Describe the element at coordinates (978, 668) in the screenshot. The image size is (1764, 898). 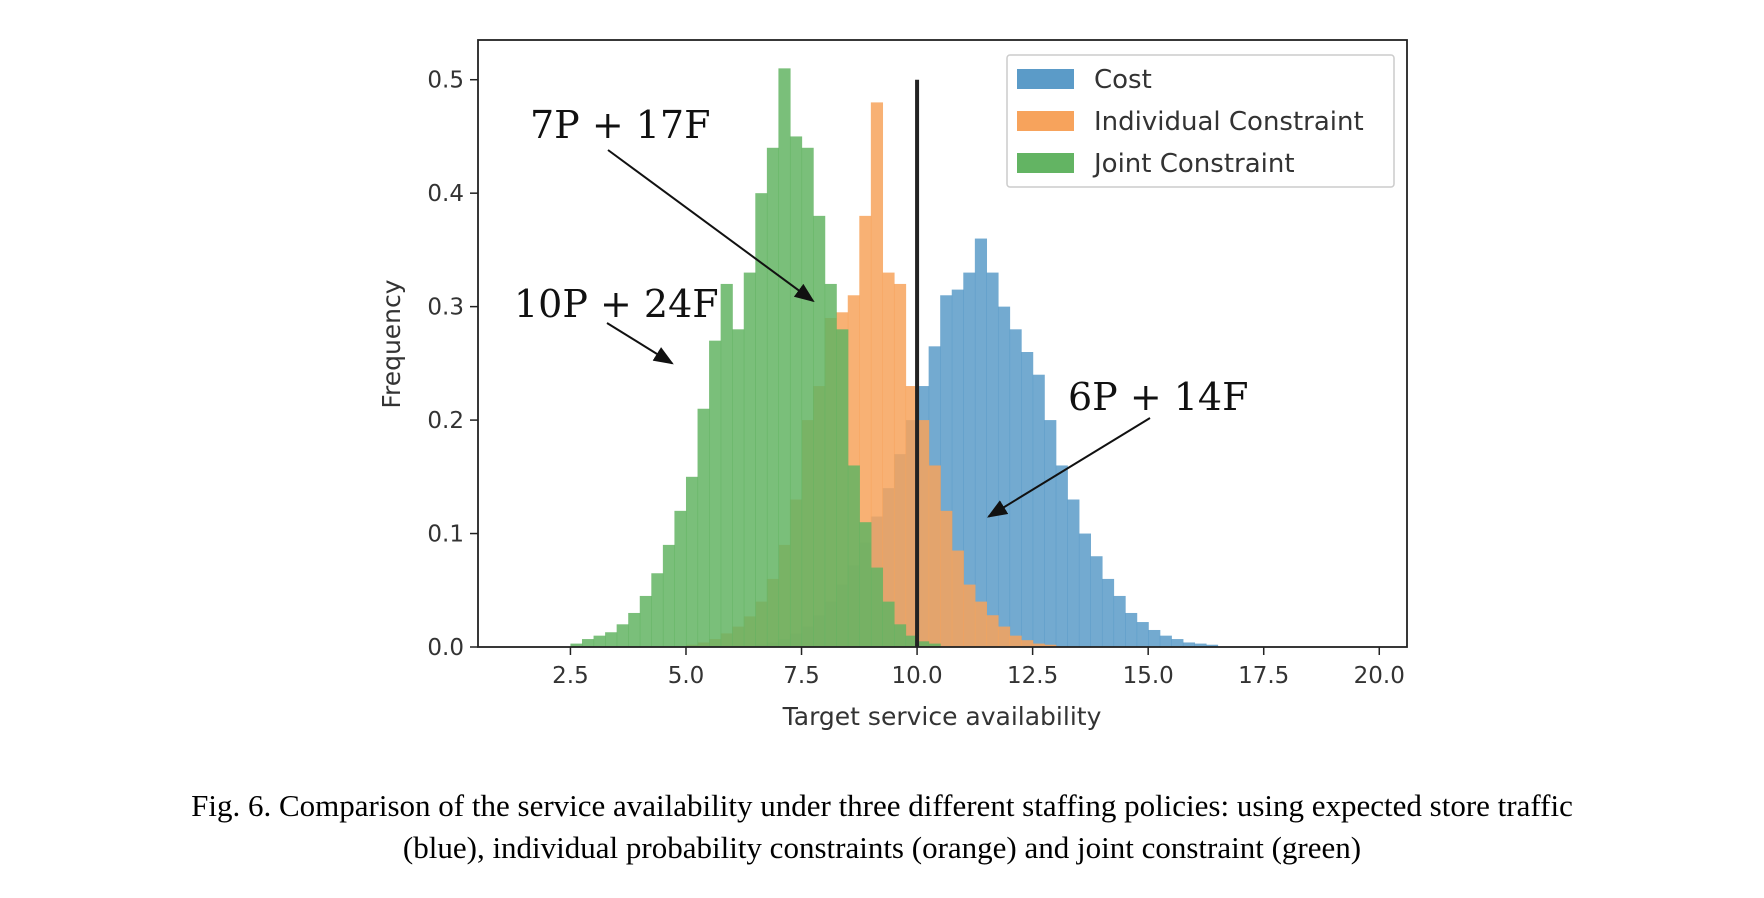
I see `x-axis-ticks: 2.5 5.0 7.5 10.0 12.5 15.0 17.5 20.0` at that location.